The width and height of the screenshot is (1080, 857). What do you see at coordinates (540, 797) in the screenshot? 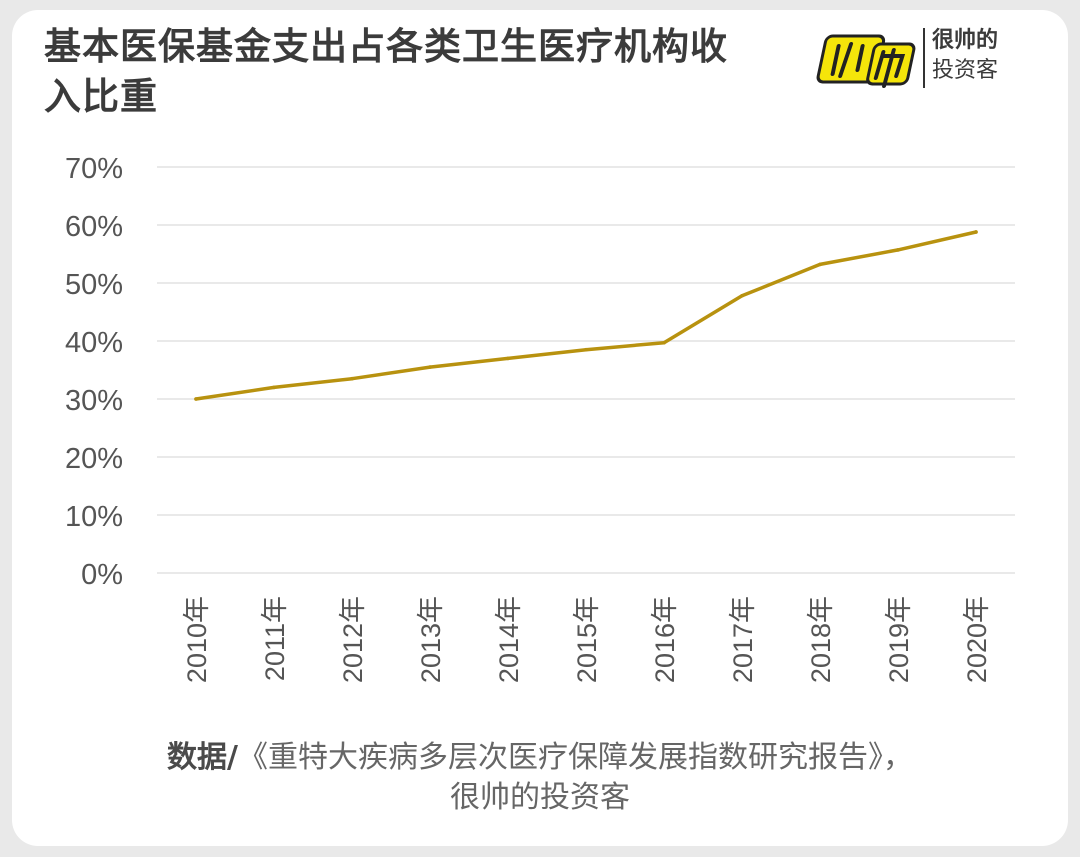
I see `source-text-line2: 很帅的投资客` at bounding box center [540, 797].